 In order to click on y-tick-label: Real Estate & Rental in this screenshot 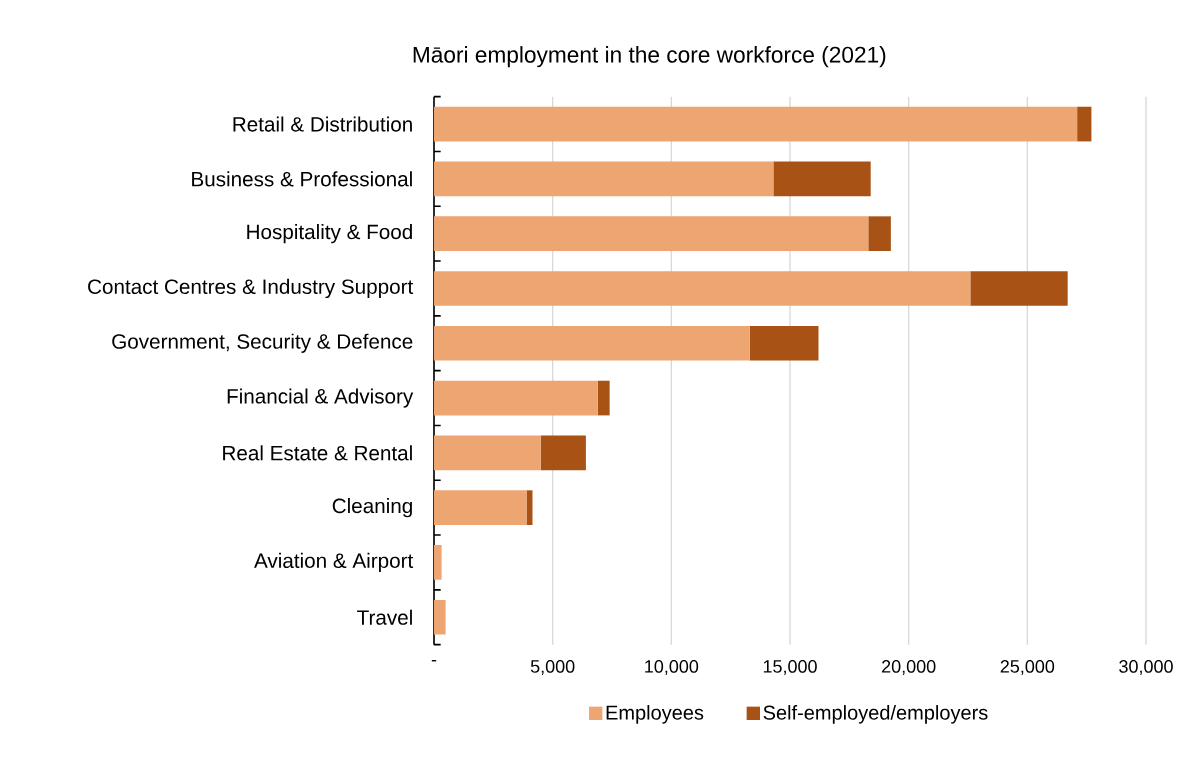, I will do `click(317, 453)`.